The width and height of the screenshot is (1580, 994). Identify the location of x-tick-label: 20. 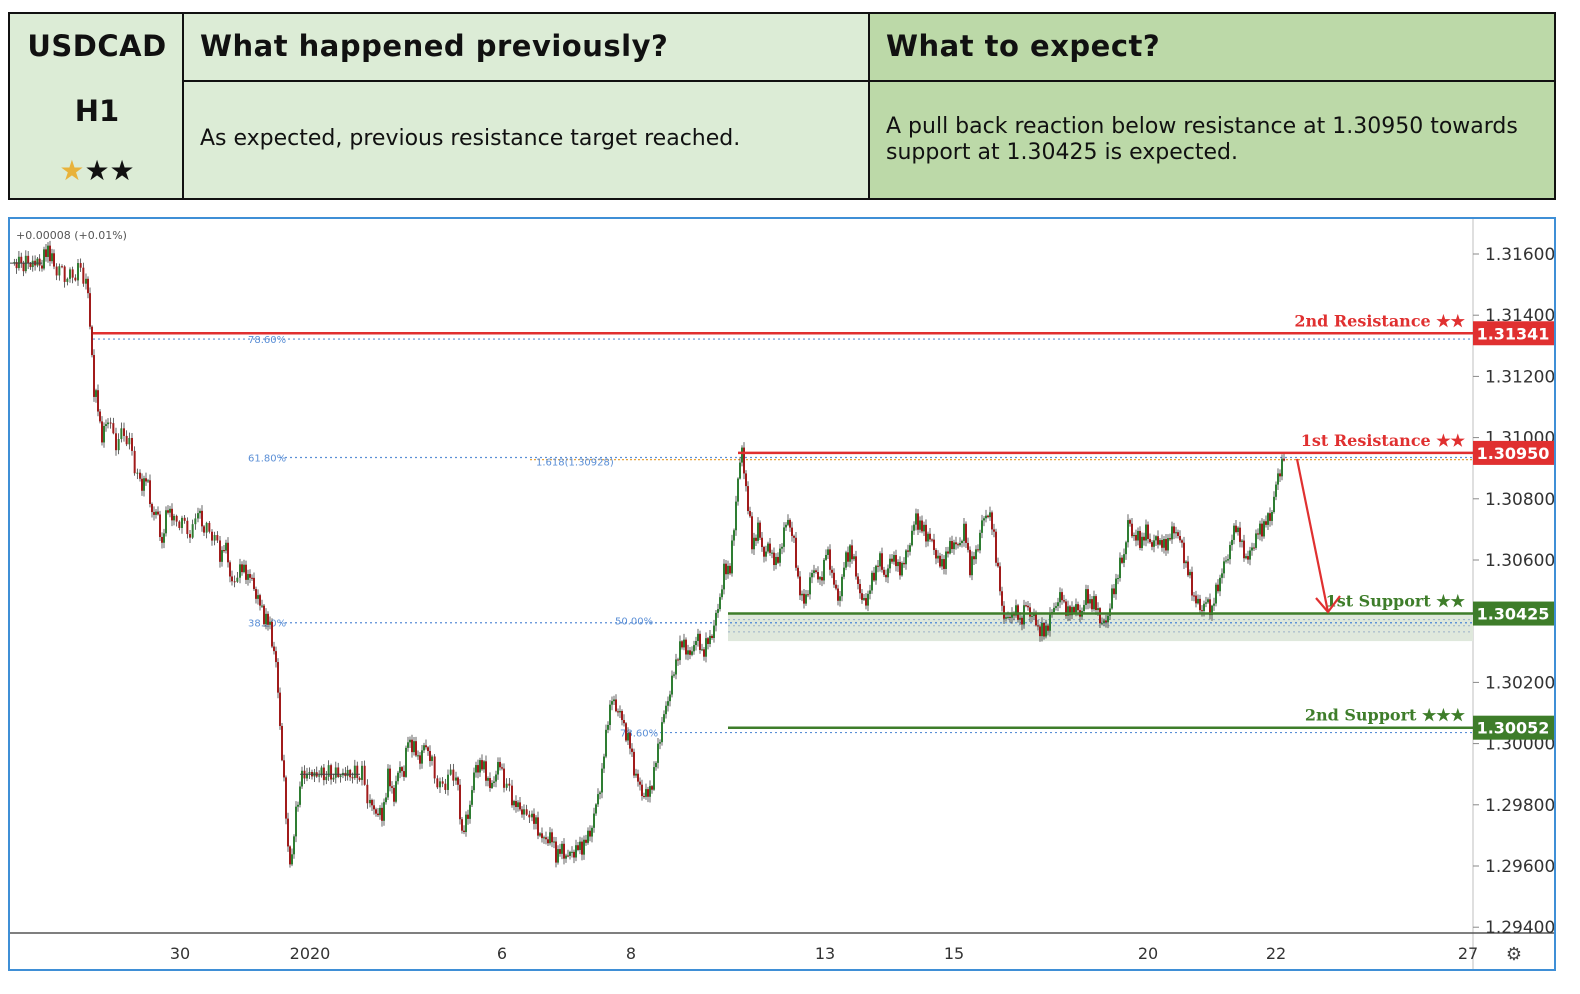
(1148, 953).